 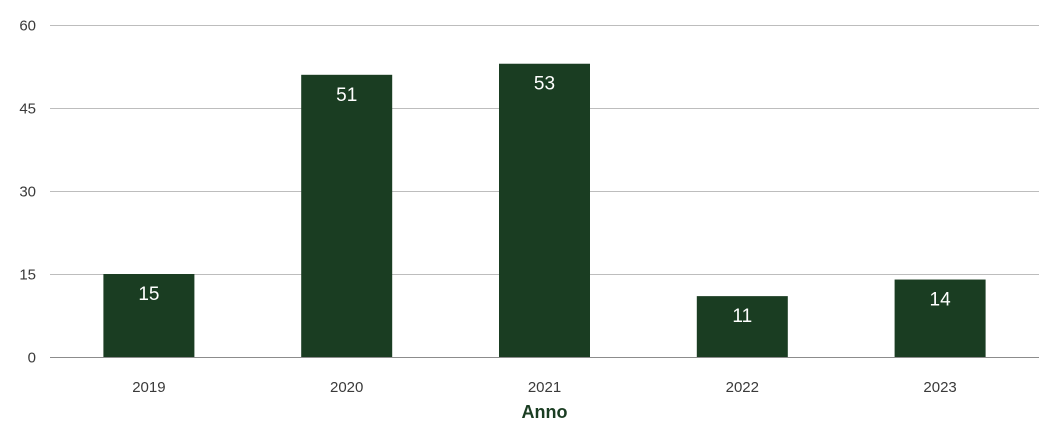 What do you see at coordinates (148, 294) in the screenshot?
I see `data-label-2019: 15` at bounding box center [148, 294].